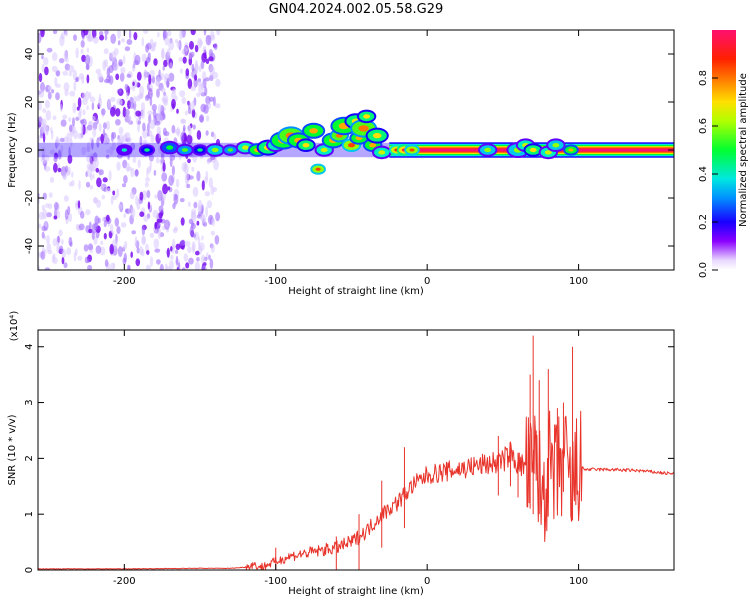 This screenshot has height=600, width=750. Describe the element at coordinates (29, 514) in the screenshot. I see `y-tick-label: 1` at that location.